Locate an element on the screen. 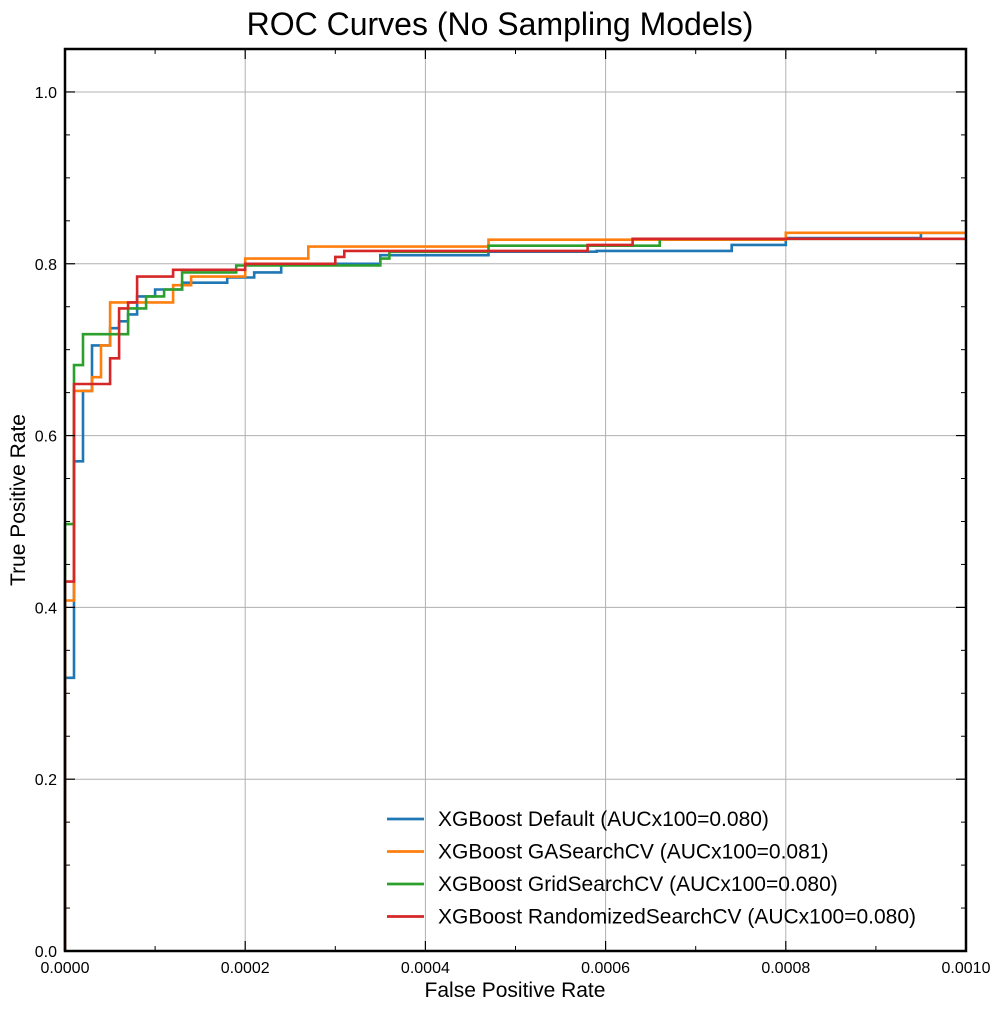 This screenshot has height=1016, width=1001. y-tick-label: 0.8 is located at coordinates (46, 265).